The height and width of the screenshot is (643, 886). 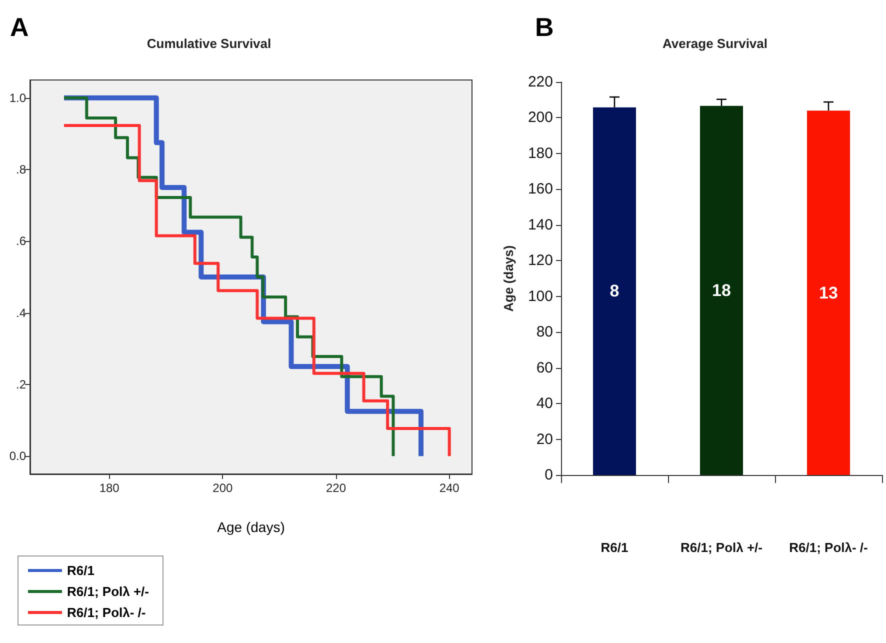 What do you see at coordinates (108, 591) in the screenshot?
I see `legend-label: R6/1; Polλ +/-` at bounding box center [108, 591].